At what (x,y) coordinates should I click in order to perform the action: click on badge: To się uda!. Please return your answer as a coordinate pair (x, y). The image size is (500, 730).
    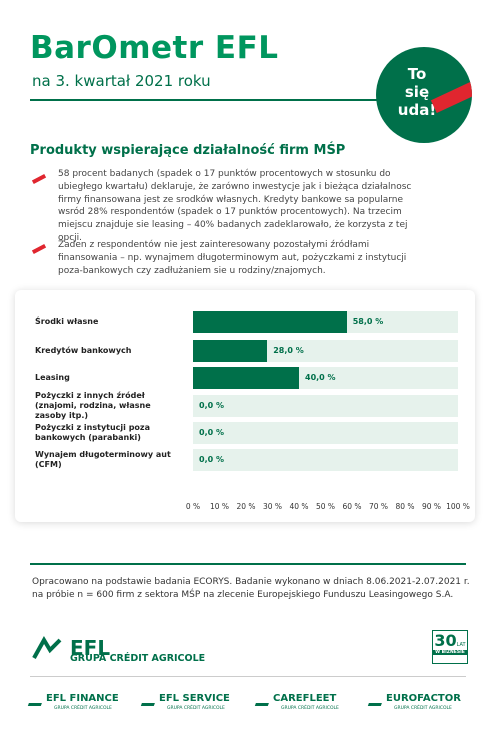
    Looking at the image, I should click on (424, 95).